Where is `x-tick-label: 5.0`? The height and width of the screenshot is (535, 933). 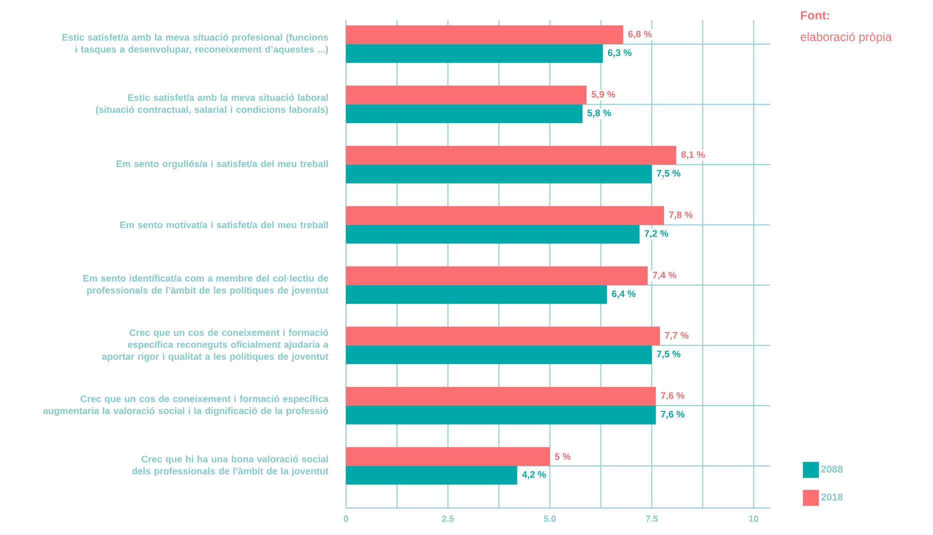
x-tick-label: 5.0 is located at coordinates (550, 519).